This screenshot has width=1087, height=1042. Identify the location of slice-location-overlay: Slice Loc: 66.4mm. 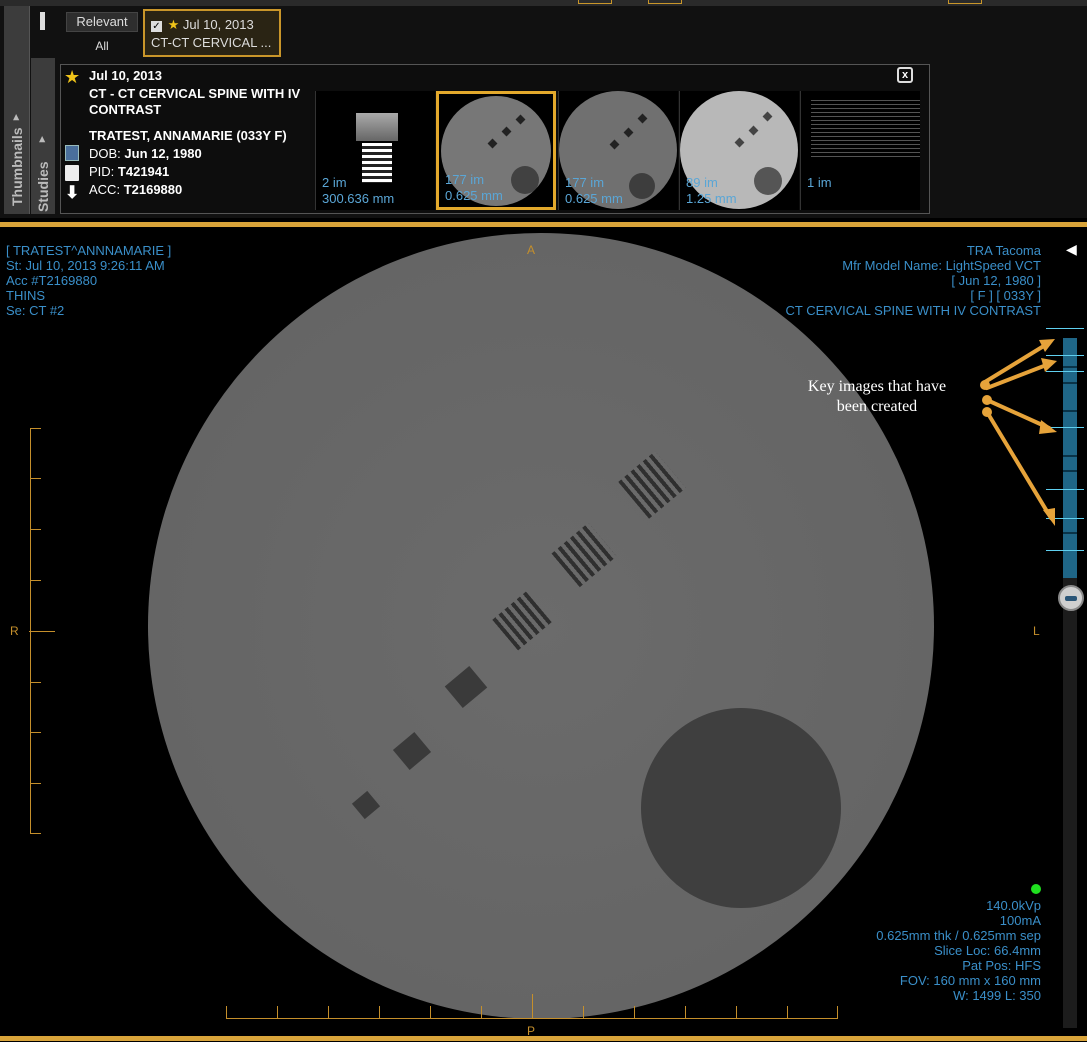
(987, 950).